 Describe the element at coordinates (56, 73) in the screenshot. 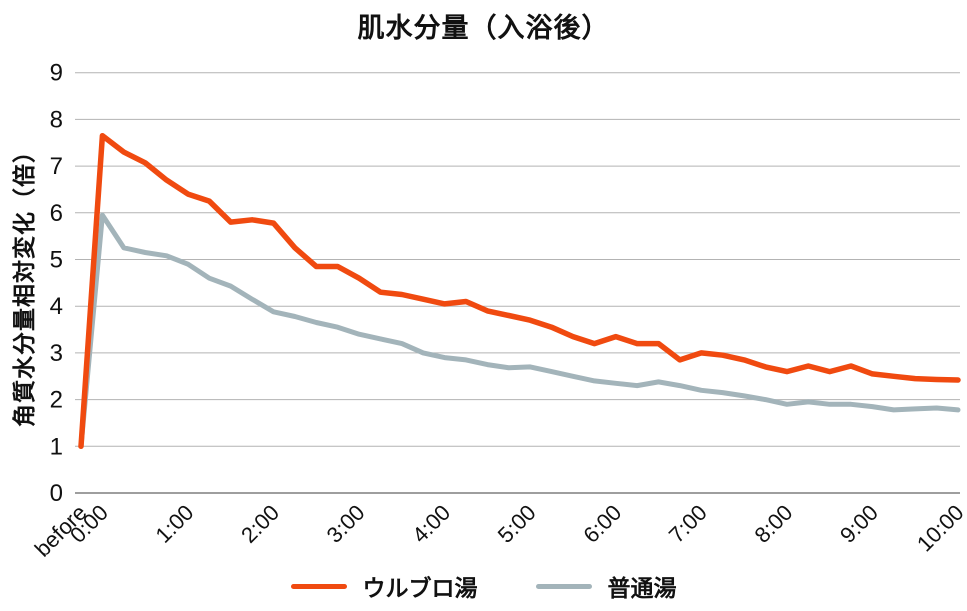

I see `y-tick-label-9: 9` at that location.